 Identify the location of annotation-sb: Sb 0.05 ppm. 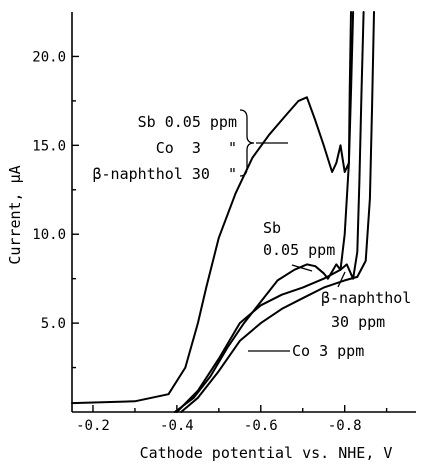
(299, 245).